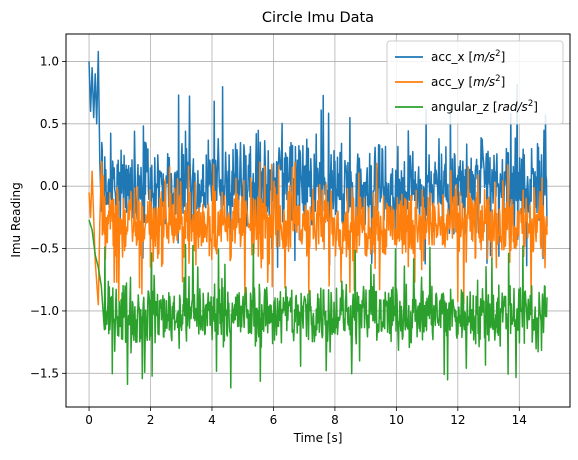  I want to click on y-tick-label: 0.0, so click(49, 186).